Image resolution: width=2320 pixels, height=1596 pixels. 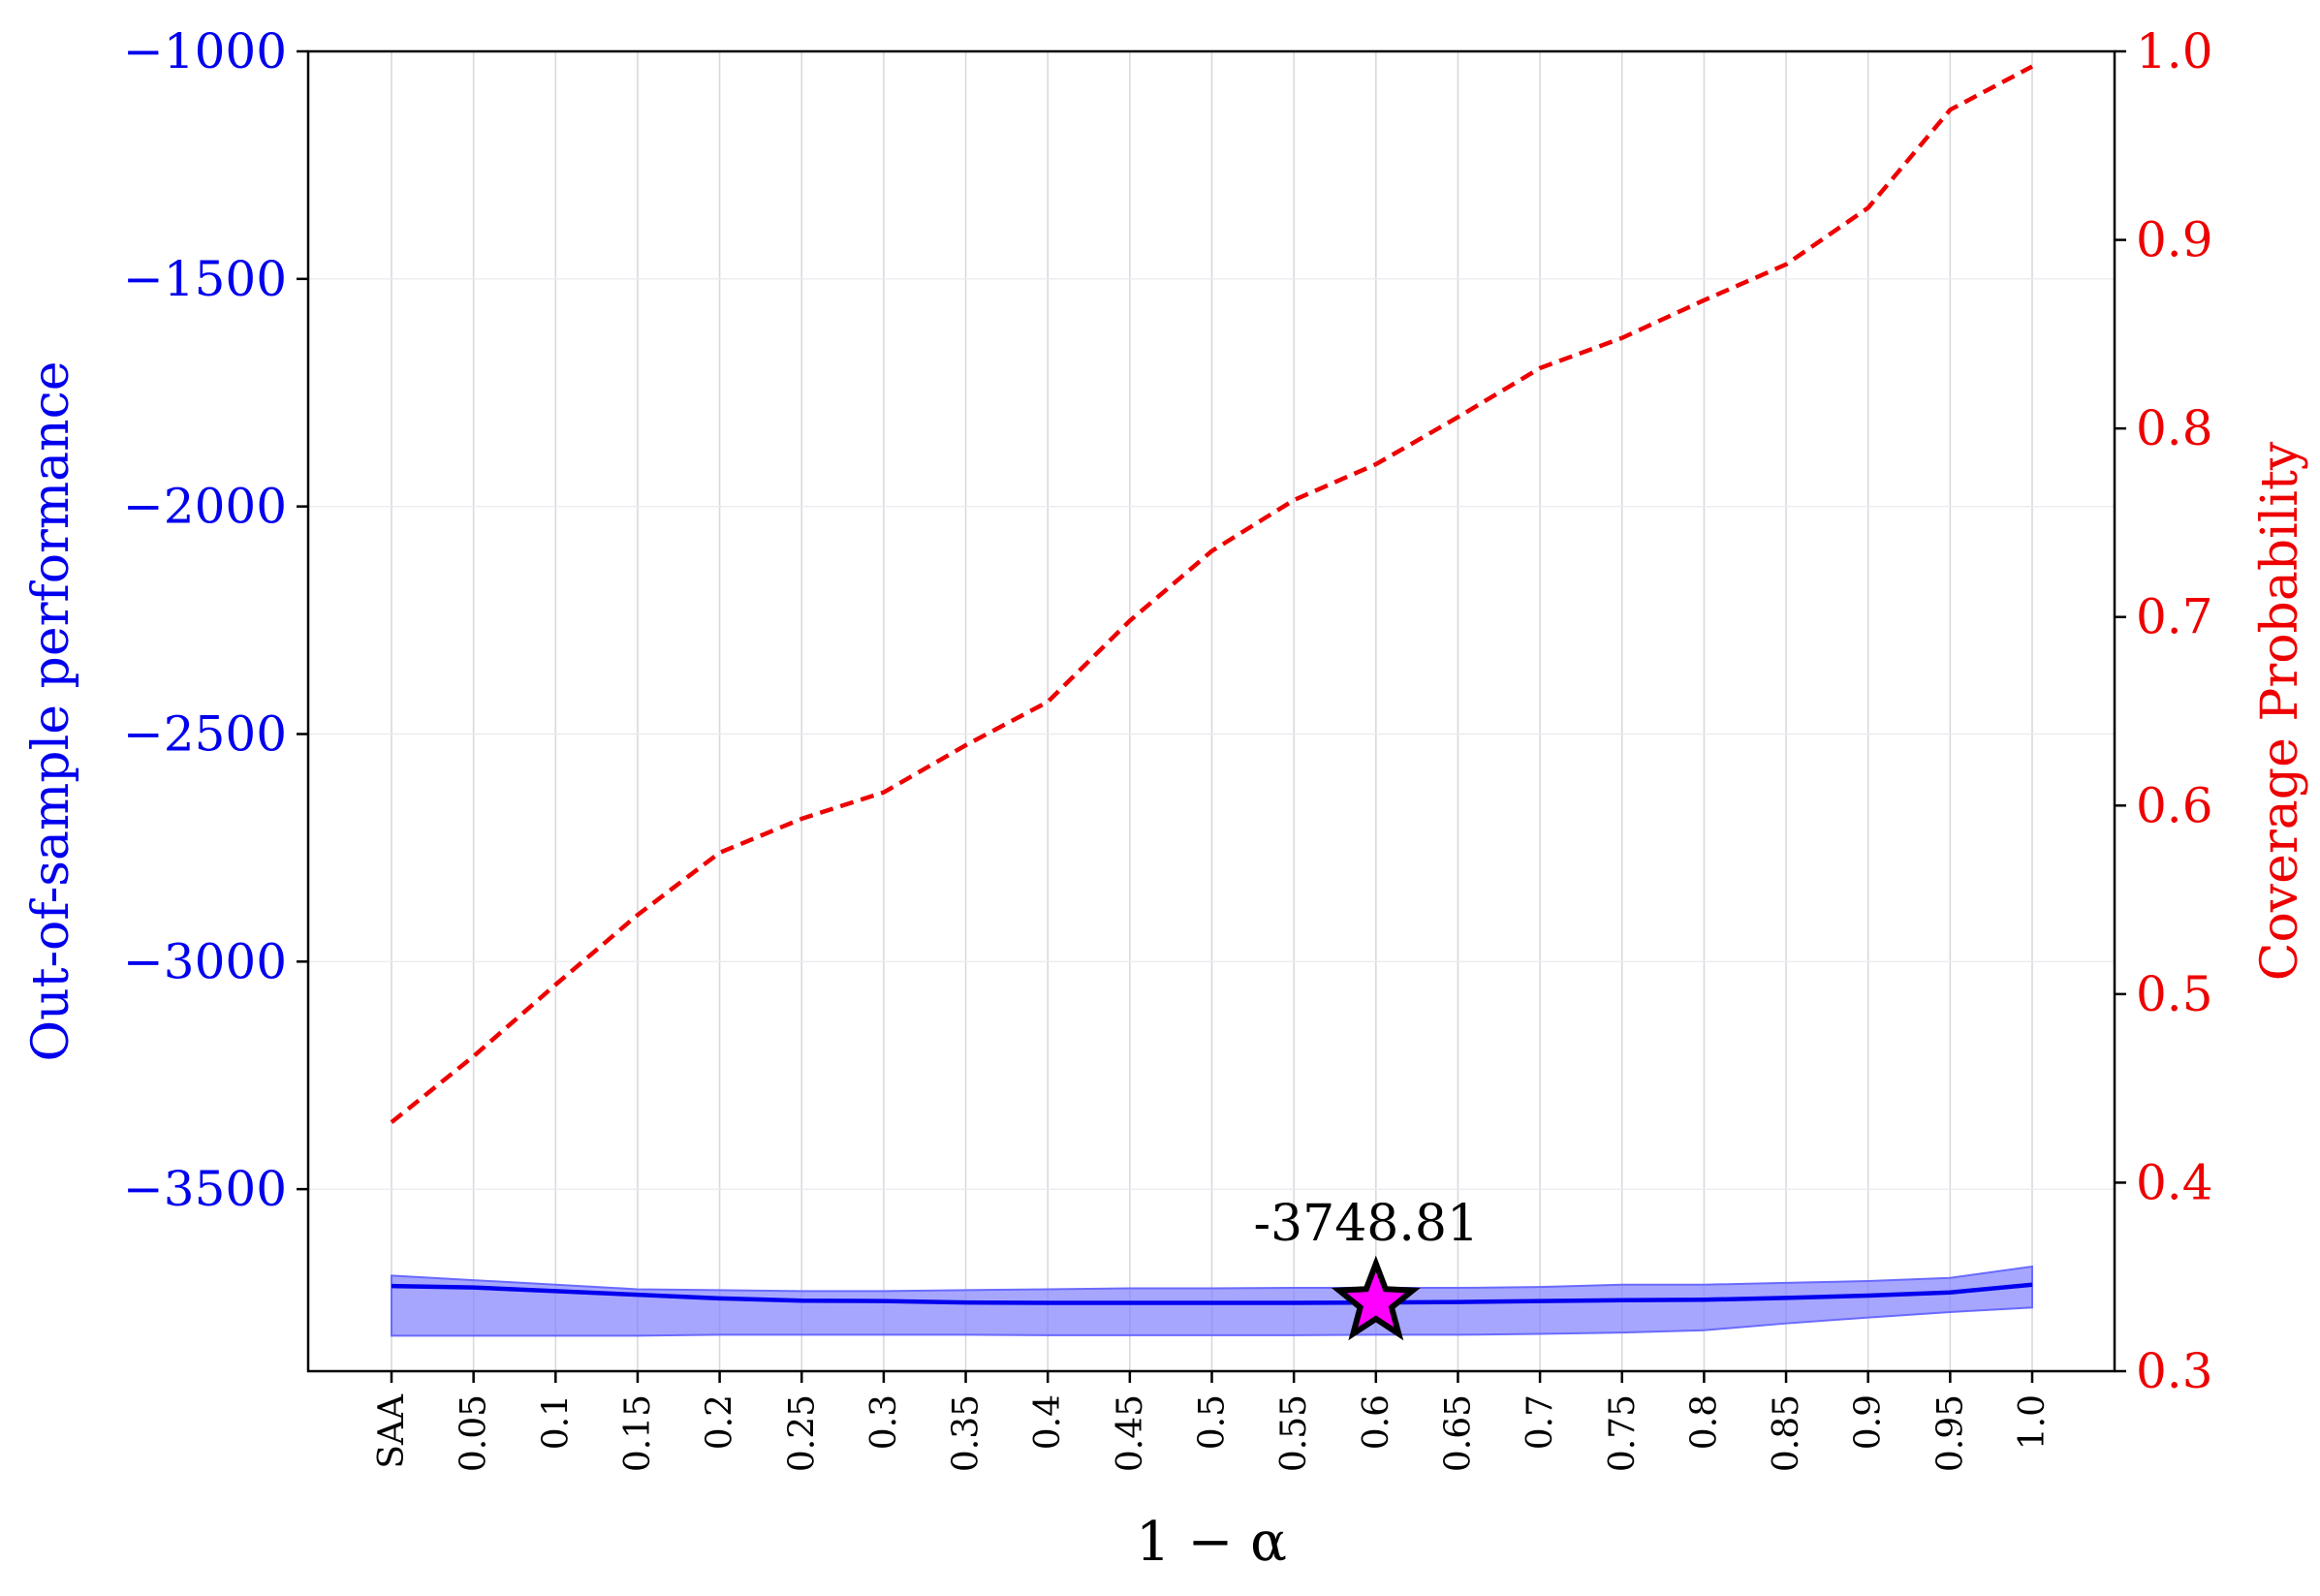 What do you see at coordinates (205, 51) in the screenshot?
I see `y-tick-label-left: −1000` at bounding box center [205, 51].